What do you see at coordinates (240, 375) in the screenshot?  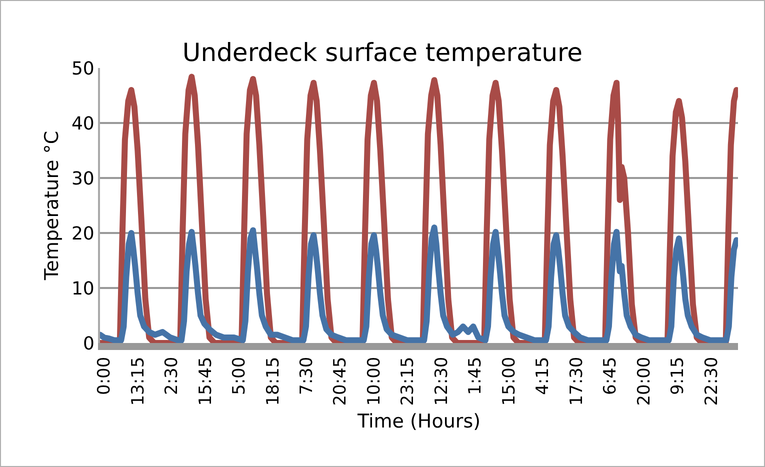 I see `x-tick-label: 5:00` at bounding box center [240, 375].